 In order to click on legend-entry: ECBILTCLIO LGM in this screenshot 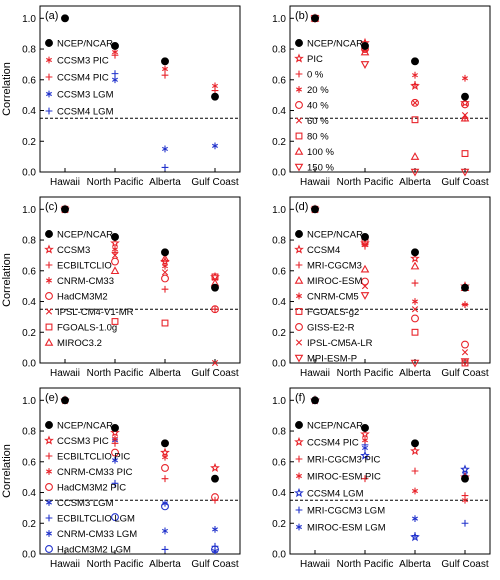, I will do `click(90, 519)`.